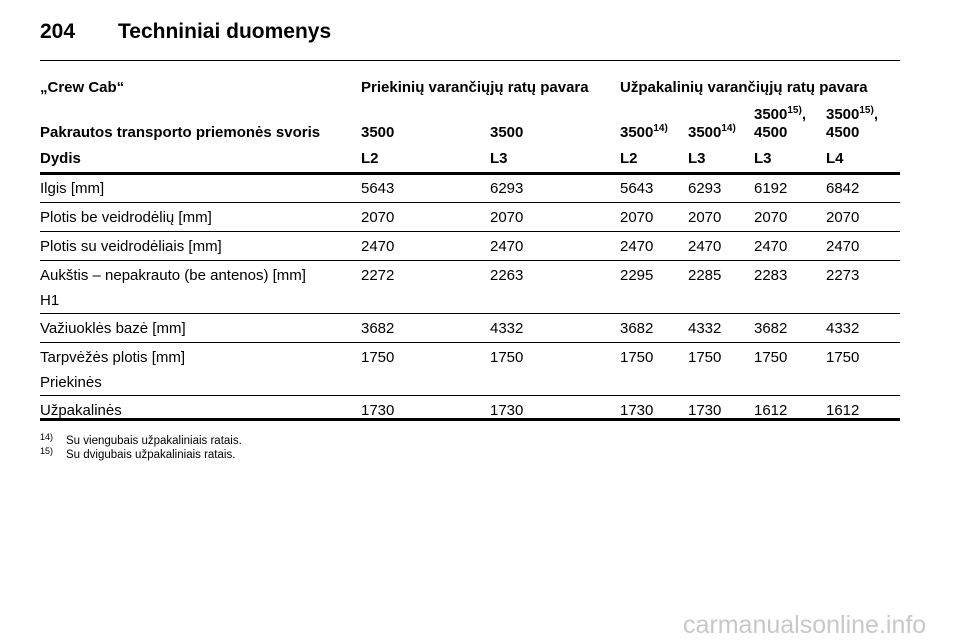  What do you see at coordinates (154, 441) in the screenshot?
I see `footnote-text: Su viengubais užpakaliniais ratais.` at bounding box center [154, 441].